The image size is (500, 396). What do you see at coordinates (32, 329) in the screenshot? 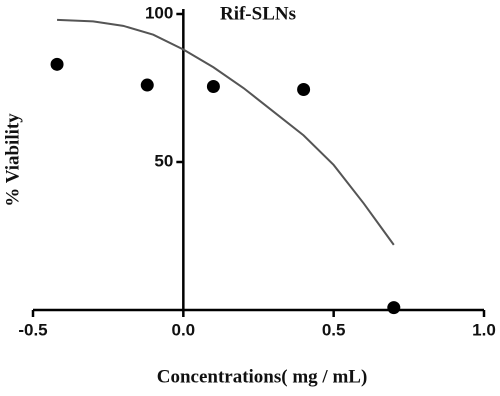
I see `x-tick-label: -0.5` at bounding box center [32, 329].